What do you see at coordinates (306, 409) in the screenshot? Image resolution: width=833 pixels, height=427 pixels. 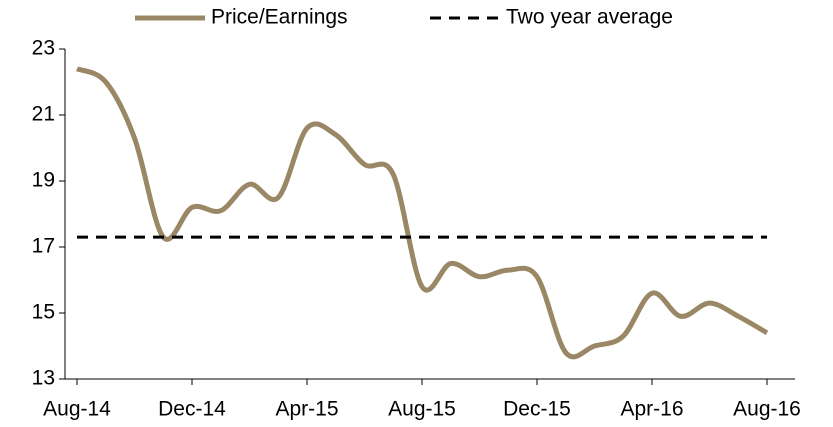 I see `x-tick-label: Apr-15` at bounding box center [306, 409].